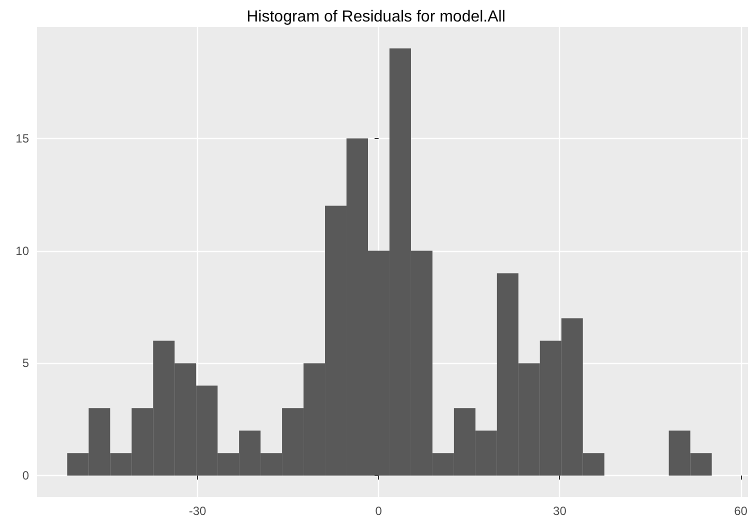  I want to click on x-tick-label: 30, so click(560, 511).